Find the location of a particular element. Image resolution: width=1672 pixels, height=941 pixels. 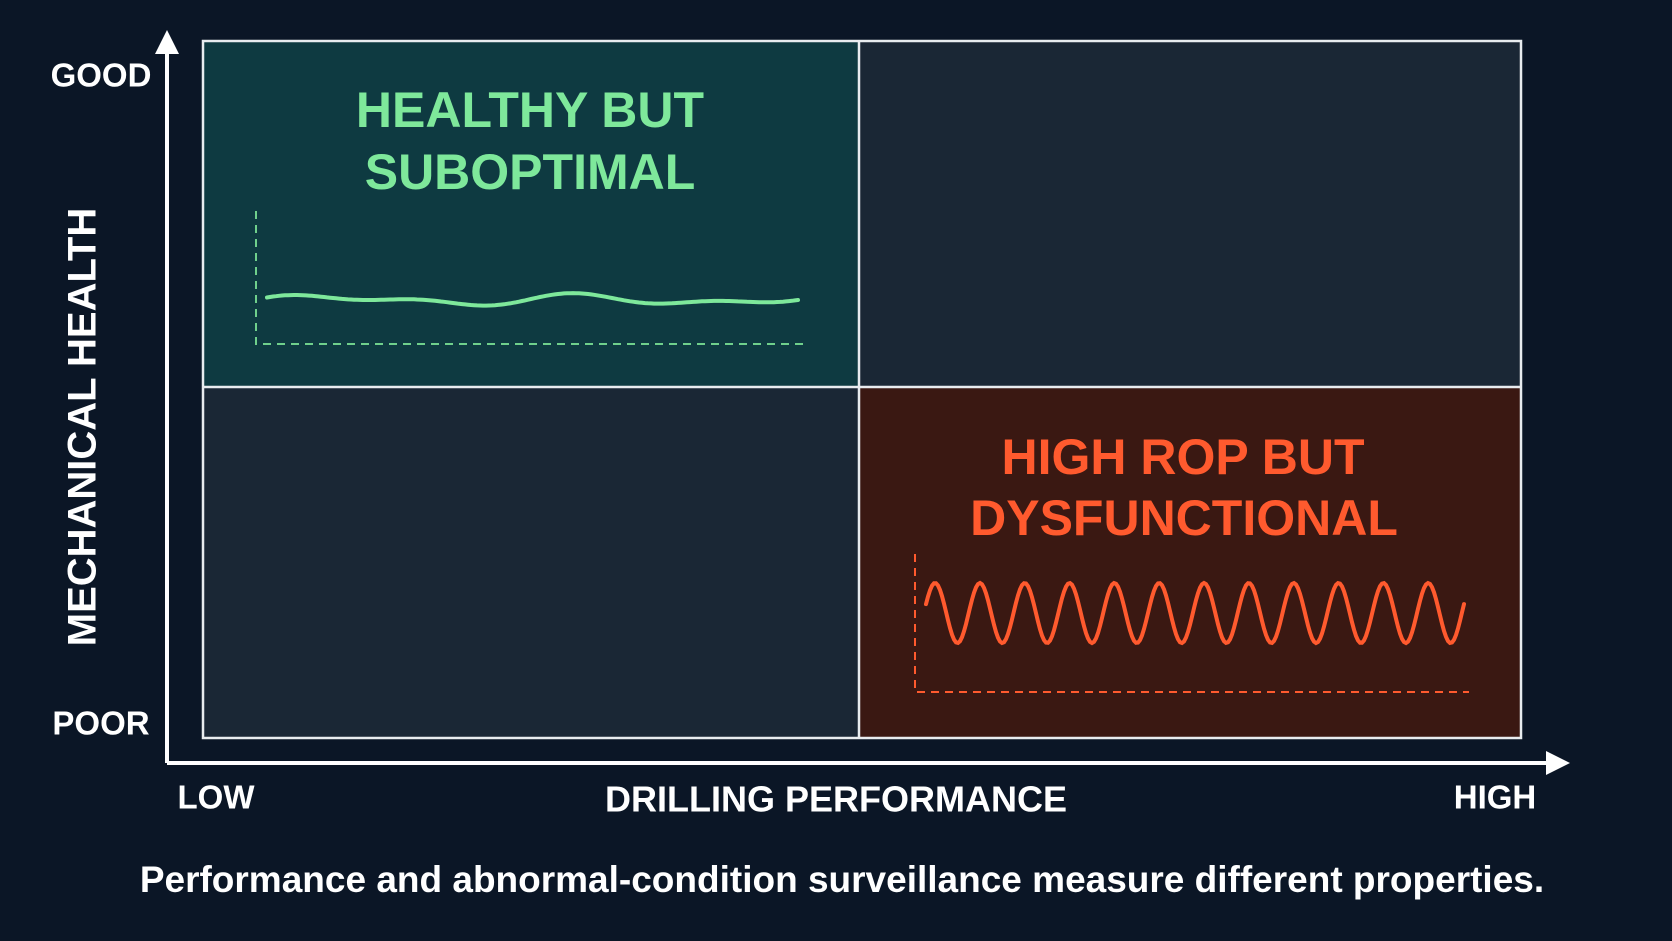

quadrant-title: HIGH ROP BUT is located at coordinates (1183, 457).